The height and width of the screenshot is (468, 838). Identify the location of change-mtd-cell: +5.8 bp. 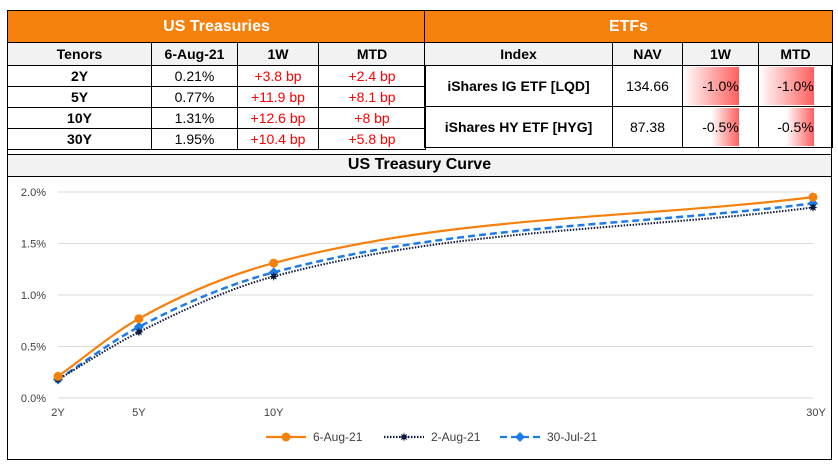
(372, 139).